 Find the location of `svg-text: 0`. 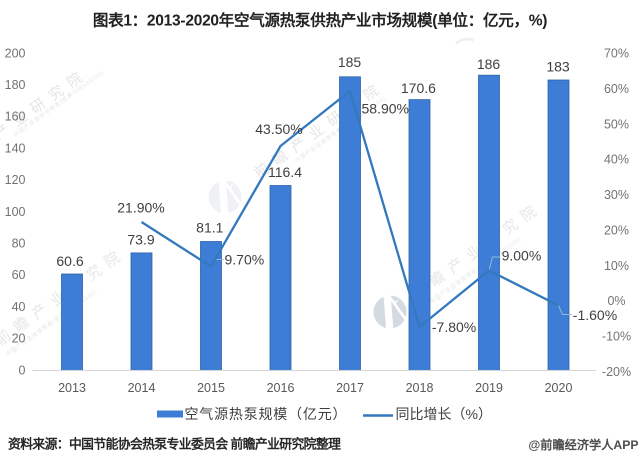

svg-text: 0 is located at coordinates (22, 370).